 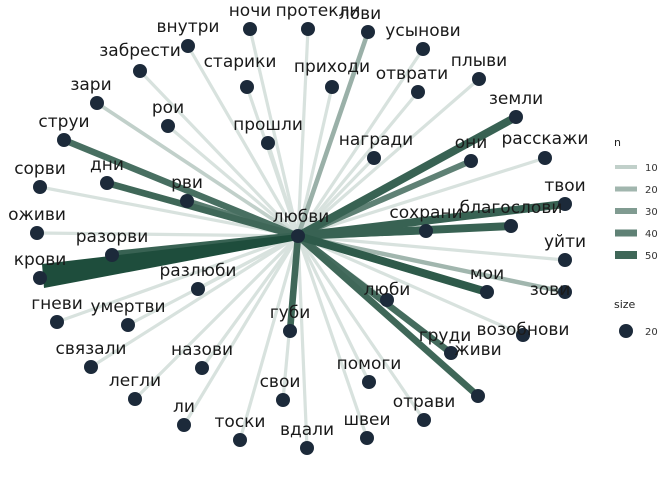 I want to click on edge-зари, so click(x=197, y=169).